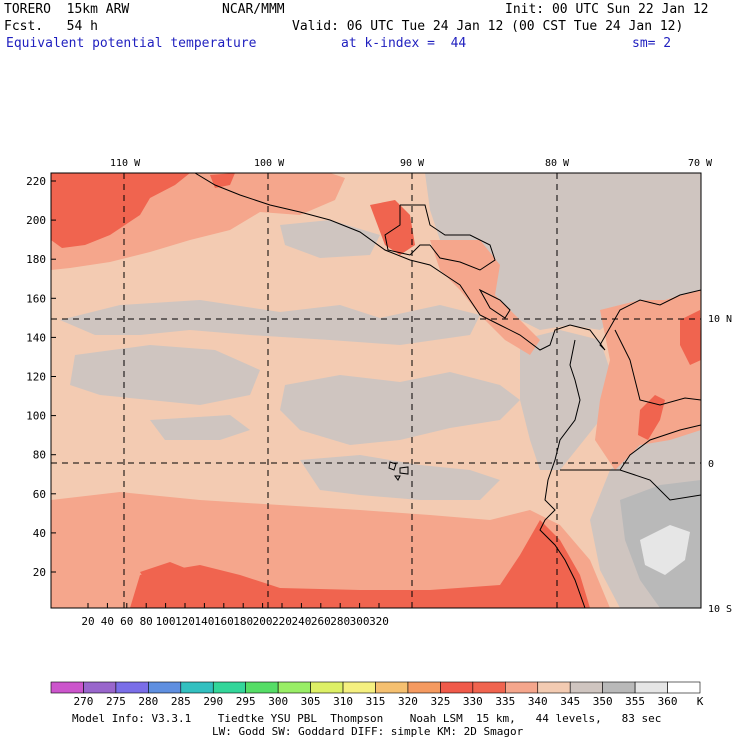  I want to click on colorbar-label: 340, so click(538, 701).